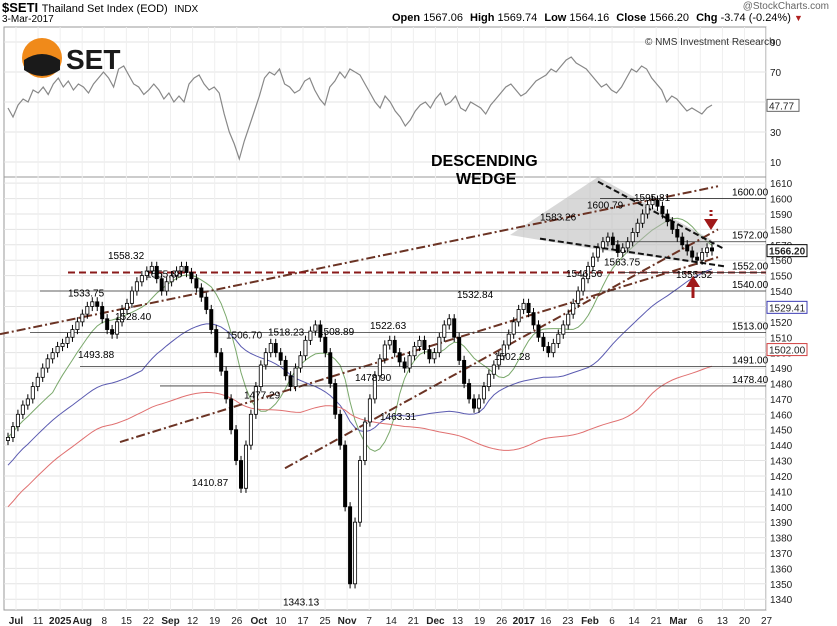 The width and height of the screenshot is (837, 626). I want to click on x-tick-label: 2017, so click(524, 621).